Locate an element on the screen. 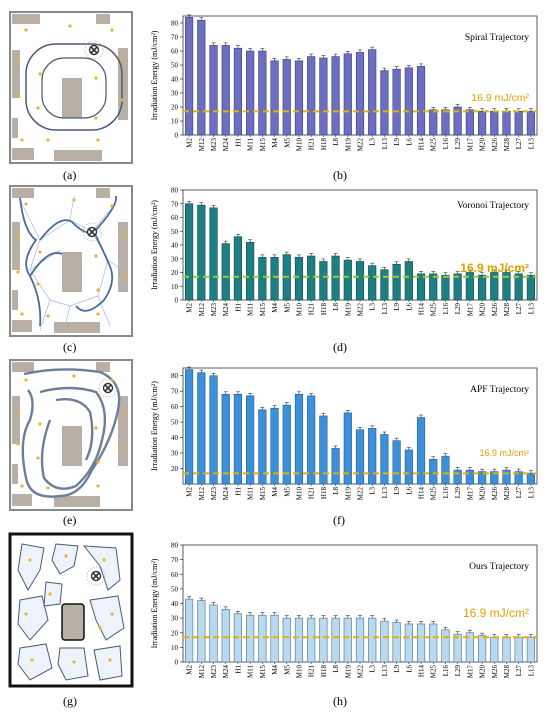  x-tick-label: M25 is located at coordinates (434, 672).